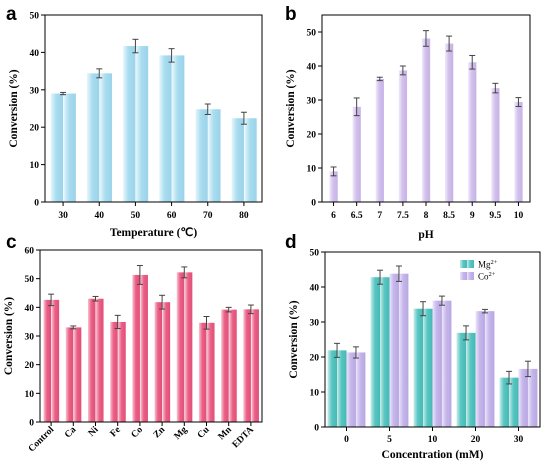 This screenshot has width=550, height=463. I want to click on y-tick-label-c: 10, so click(30, 395).